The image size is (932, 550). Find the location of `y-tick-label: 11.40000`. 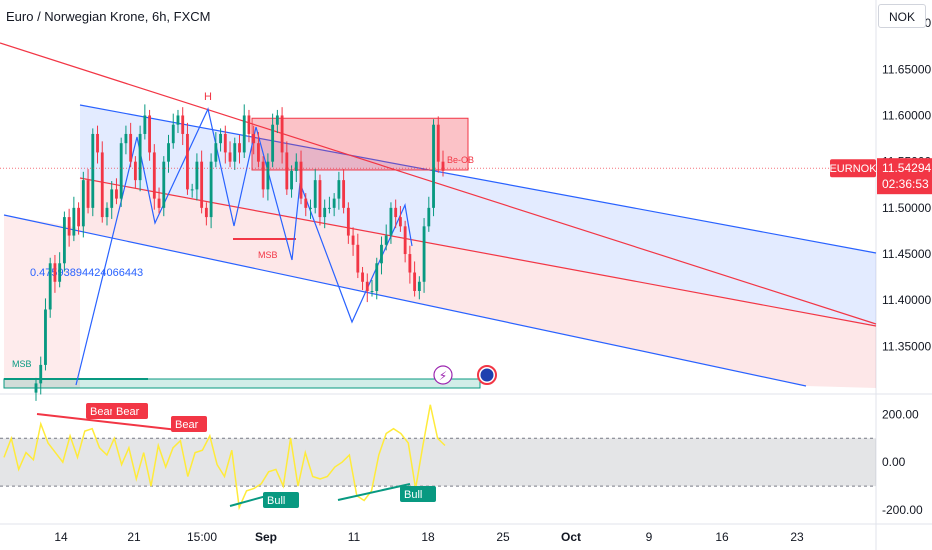

y-tick-label: 11.40000 is located at coordinates (906, 300).